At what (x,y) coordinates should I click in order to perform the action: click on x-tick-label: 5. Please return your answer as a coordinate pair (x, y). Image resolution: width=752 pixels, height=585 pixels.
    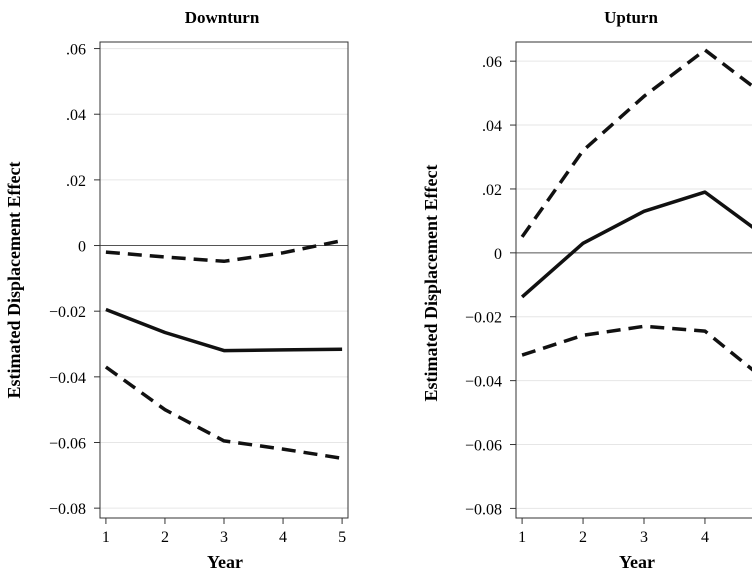
    Looking at the image, I should click on (342, 537).